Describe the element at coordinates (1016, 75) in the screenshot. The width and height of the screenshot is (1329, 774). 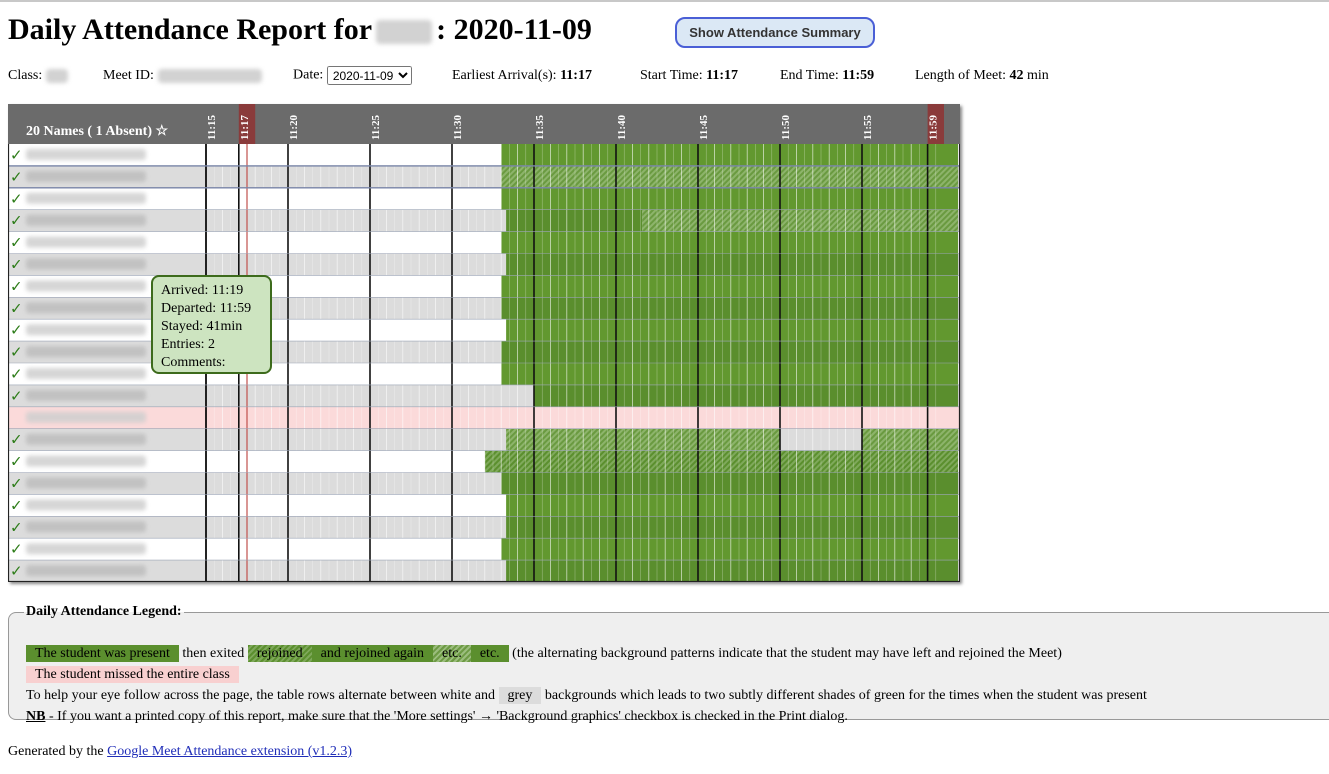
I see `length-value: 42` at that location.